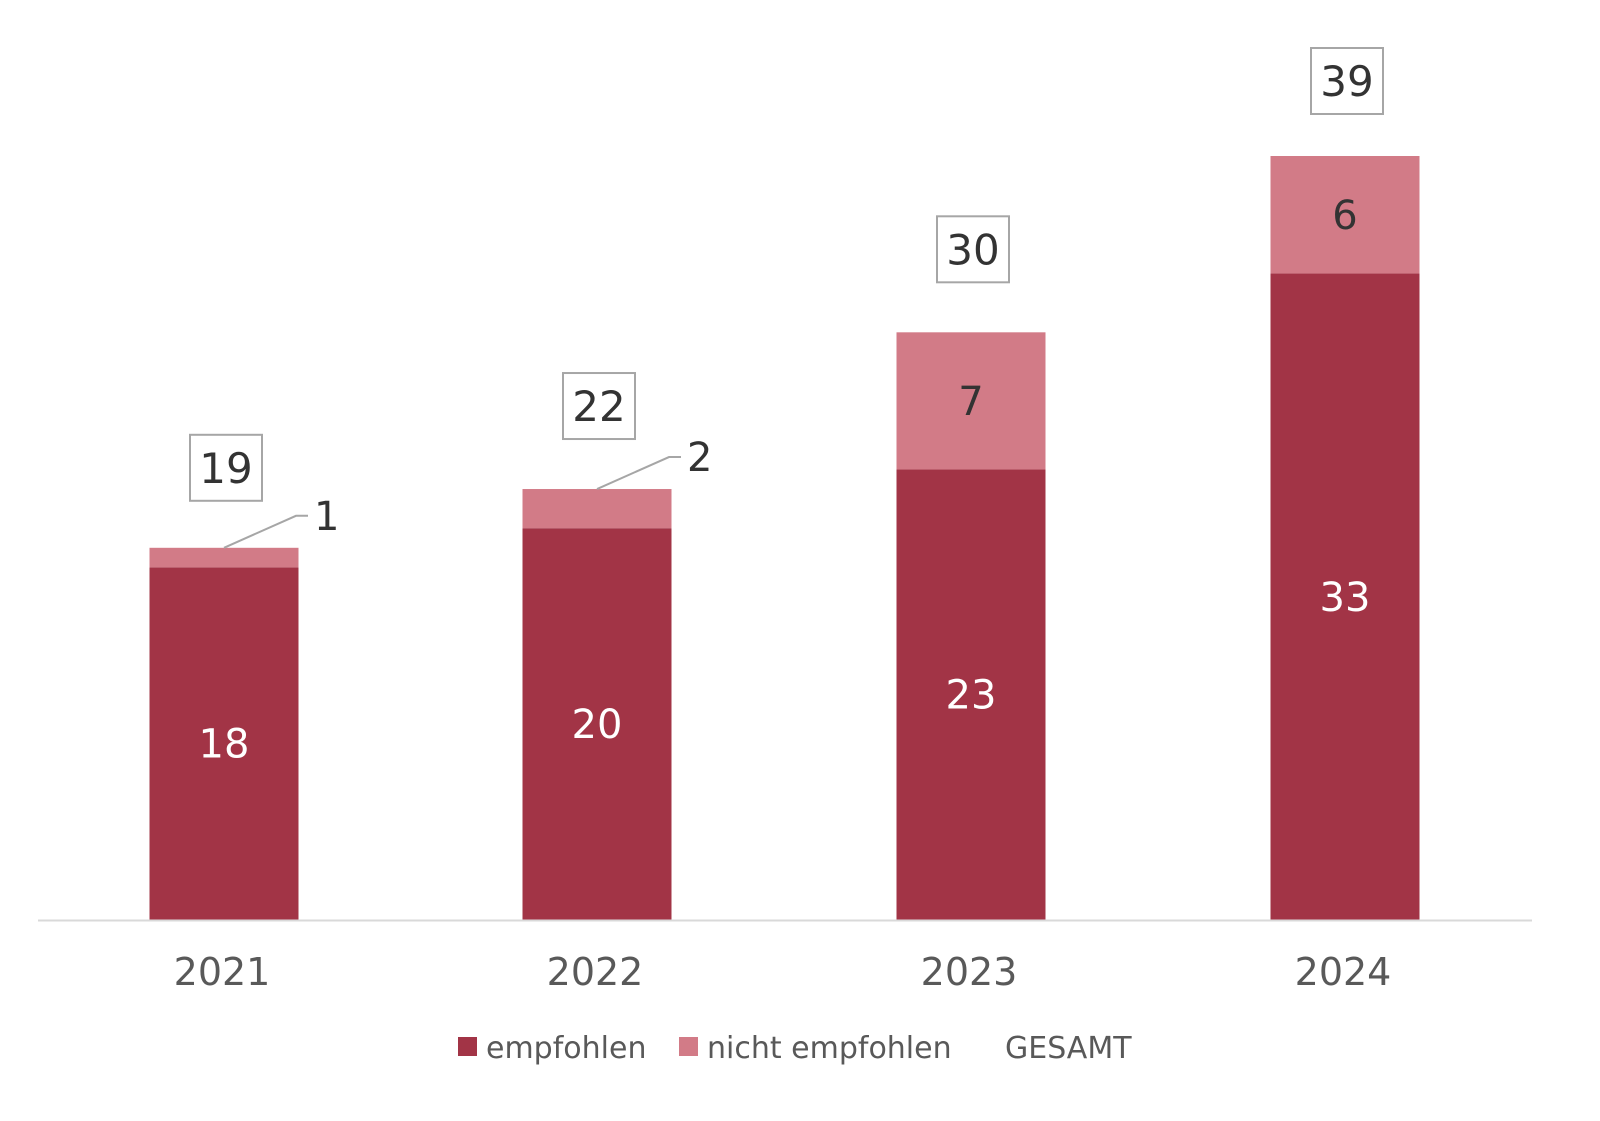 Image resolution: width=1600 pixels, height=1121 pixels. I want to click on bar-segment-2021-nicht-empfohlen, so click(224, 557).